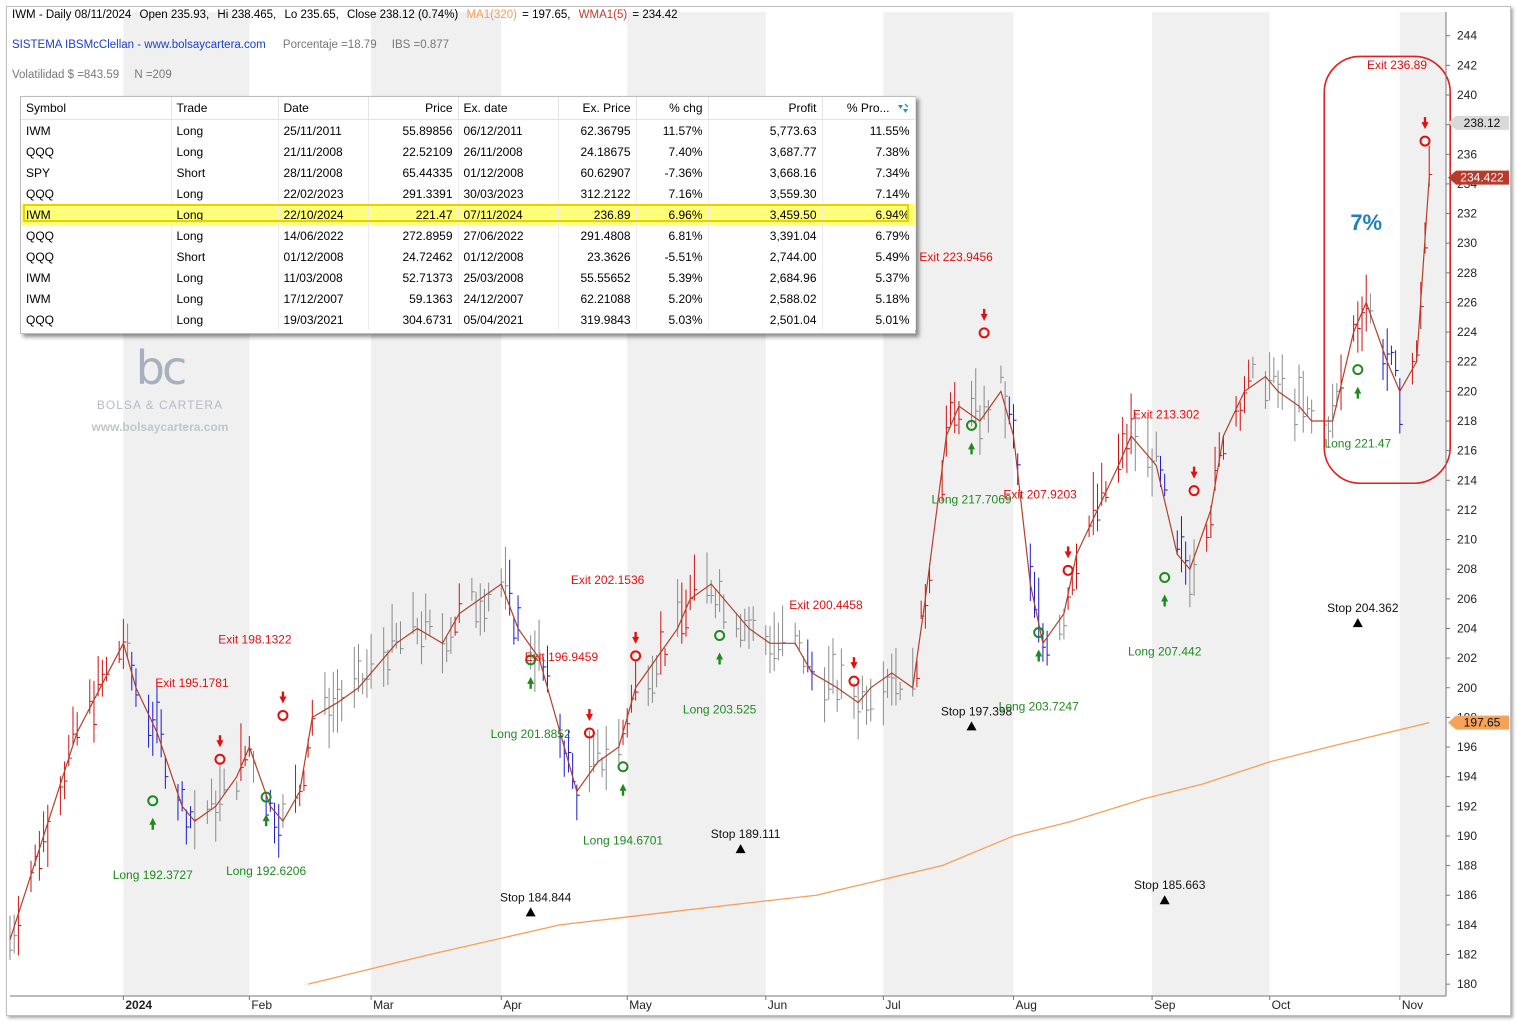 The image size is (1517, 1023). I want to click on table-cell: 272.8959, so click(413, 235).